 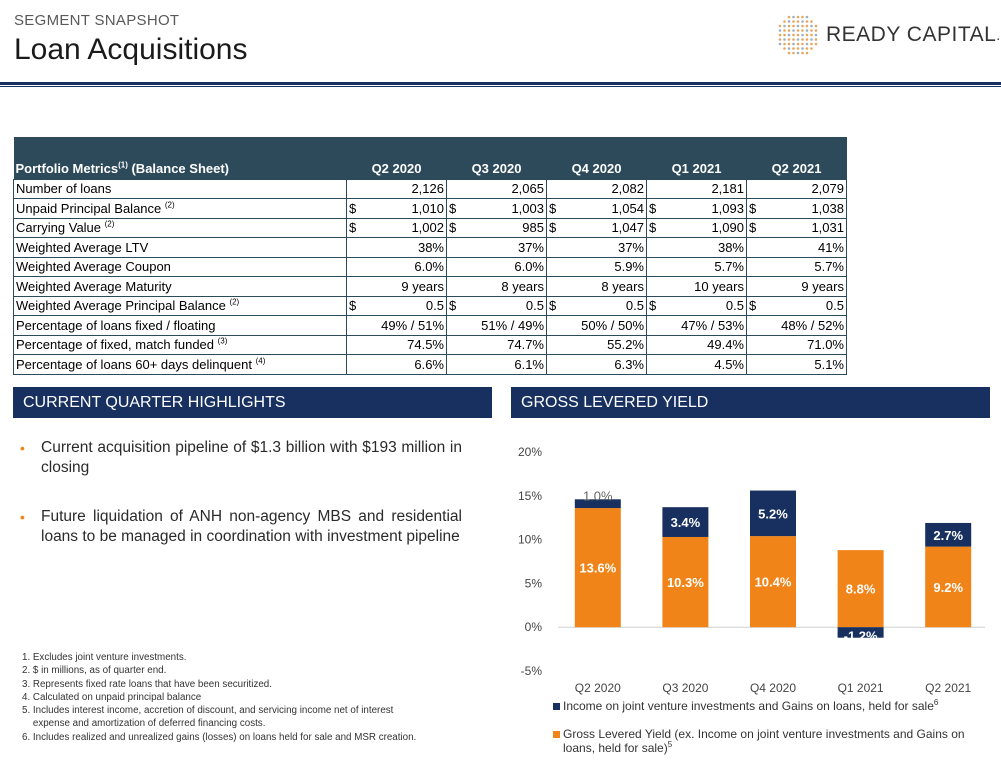 I want to click on data-label: 8.8%, so click(x=861, y=589).